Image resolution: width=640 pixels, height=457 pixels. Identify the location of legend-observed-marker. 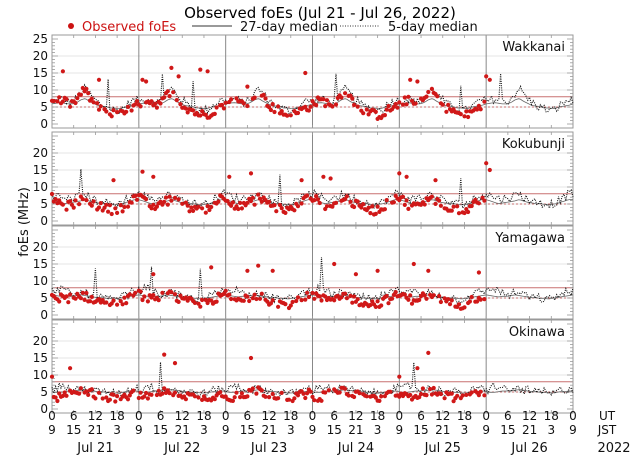
(71, 26).